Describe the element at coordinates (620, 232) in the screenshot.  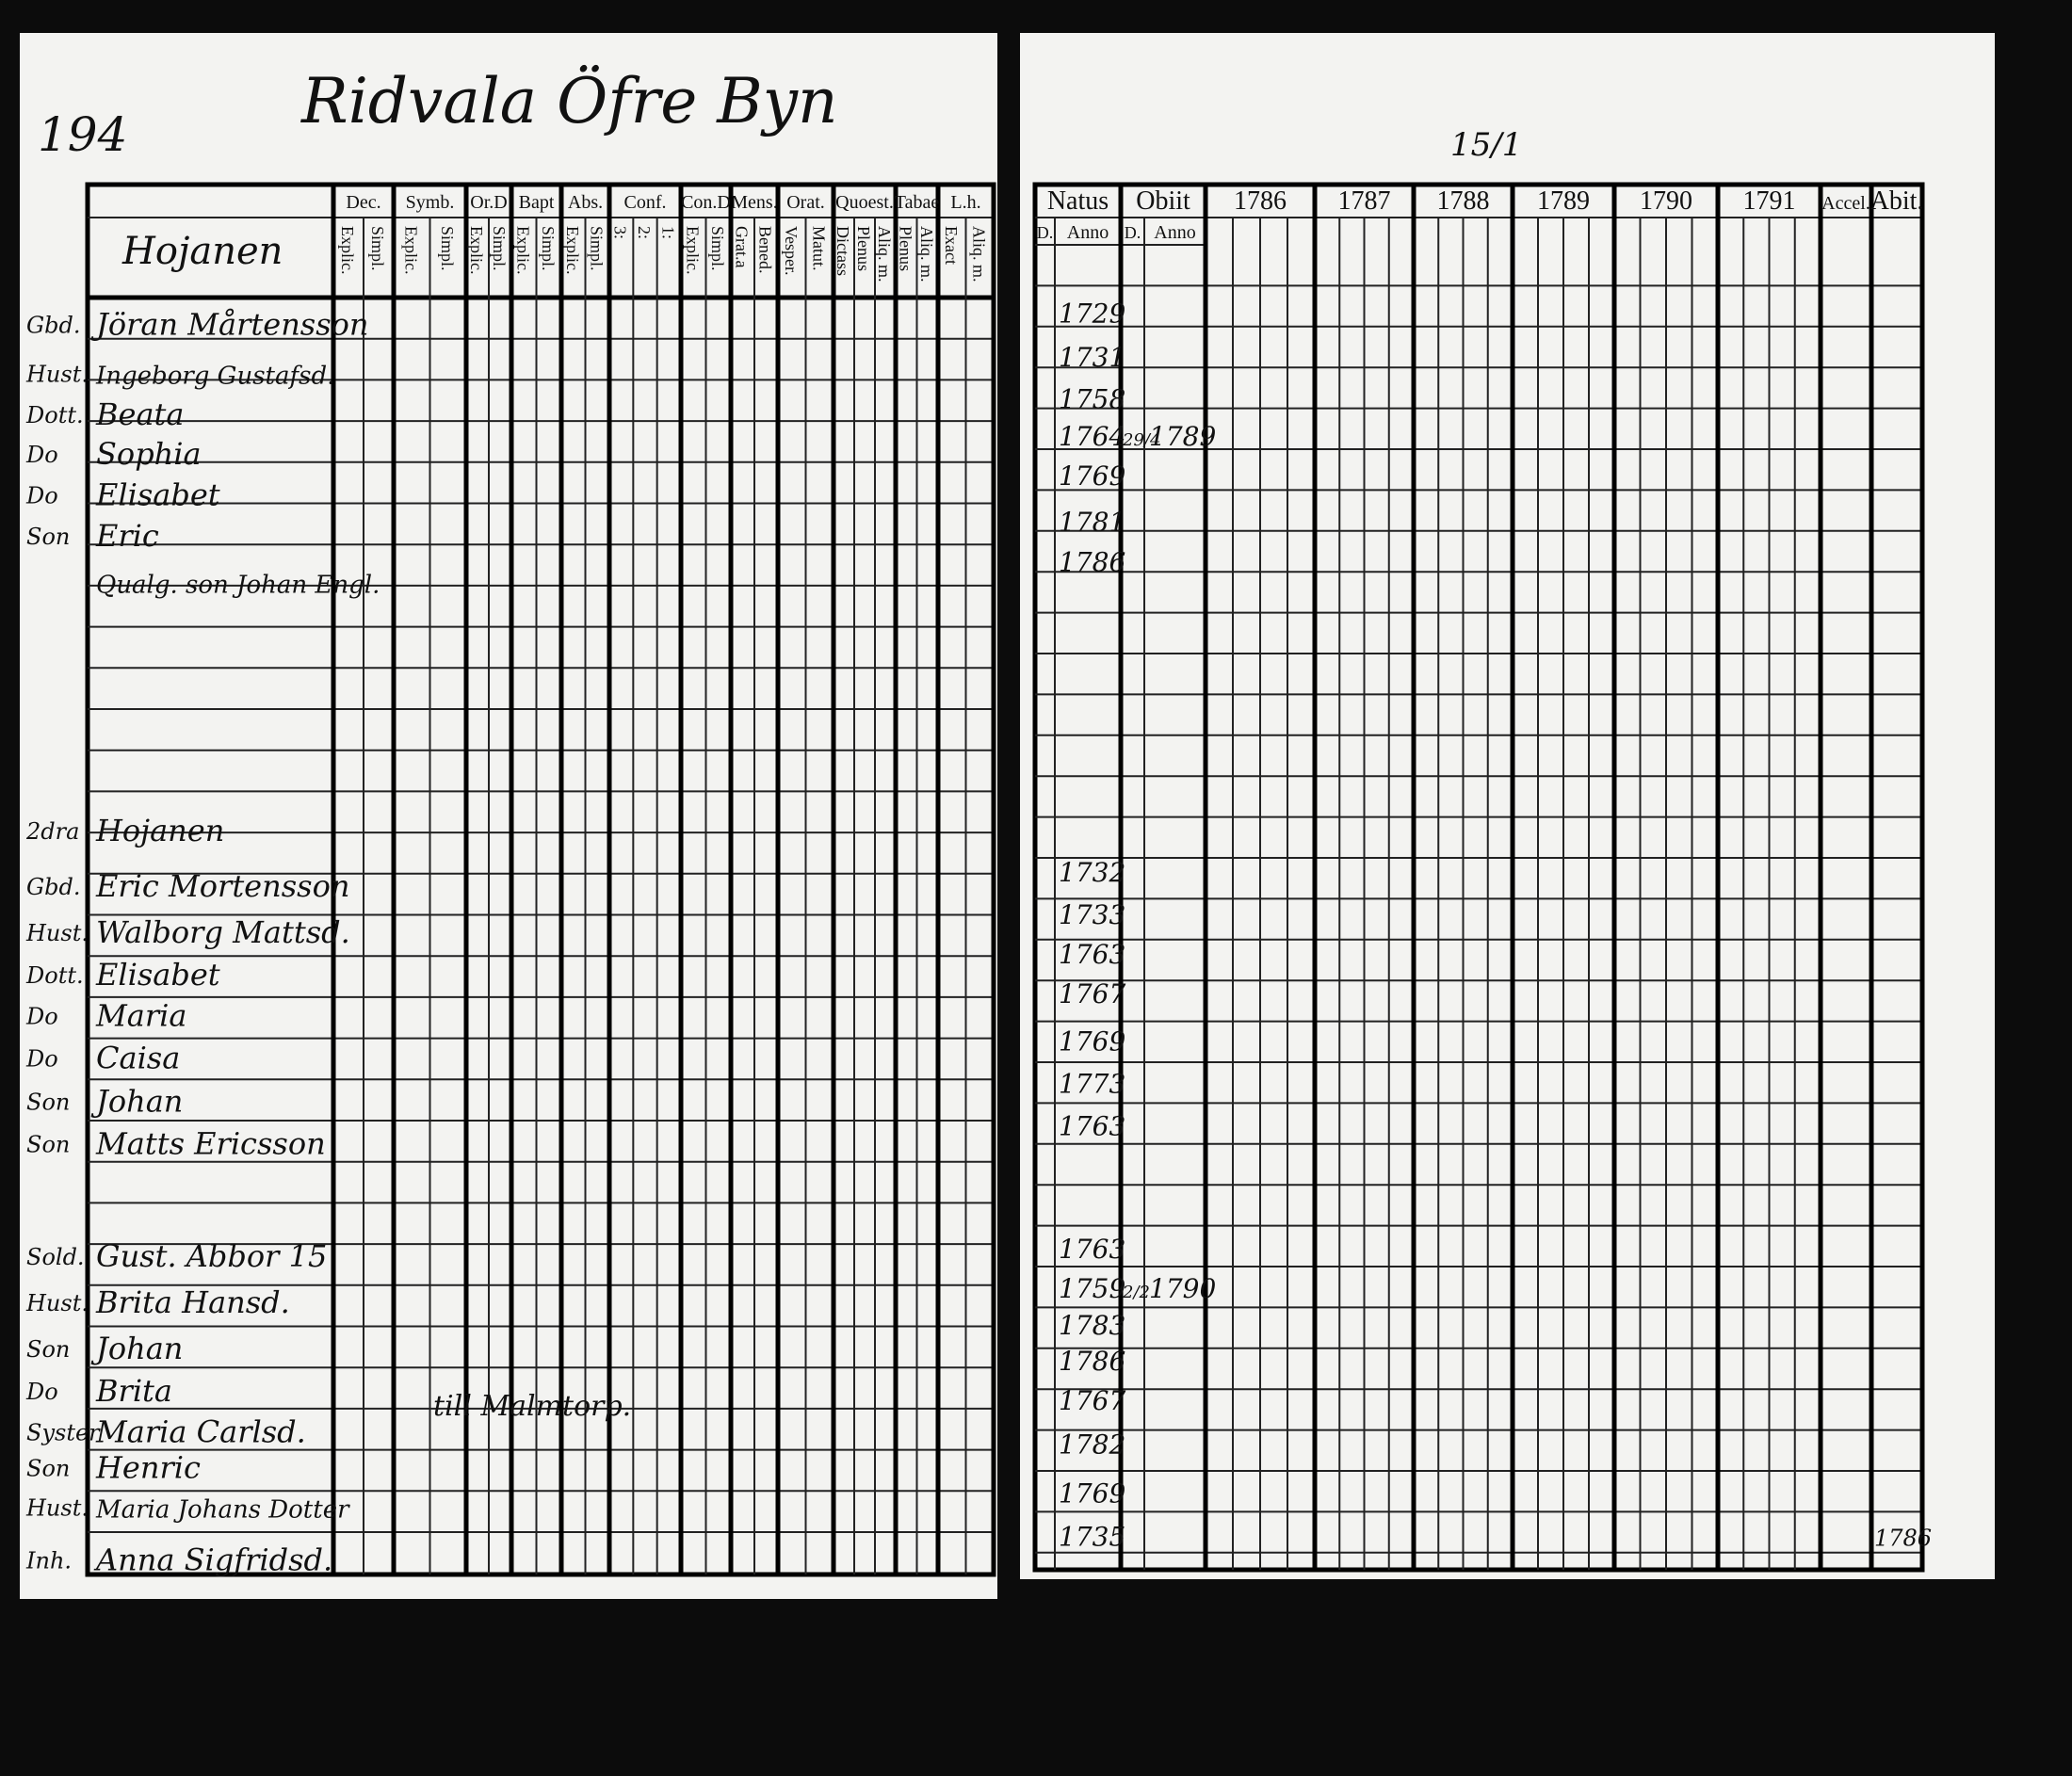
I see `column-sub: 3:` at that location.